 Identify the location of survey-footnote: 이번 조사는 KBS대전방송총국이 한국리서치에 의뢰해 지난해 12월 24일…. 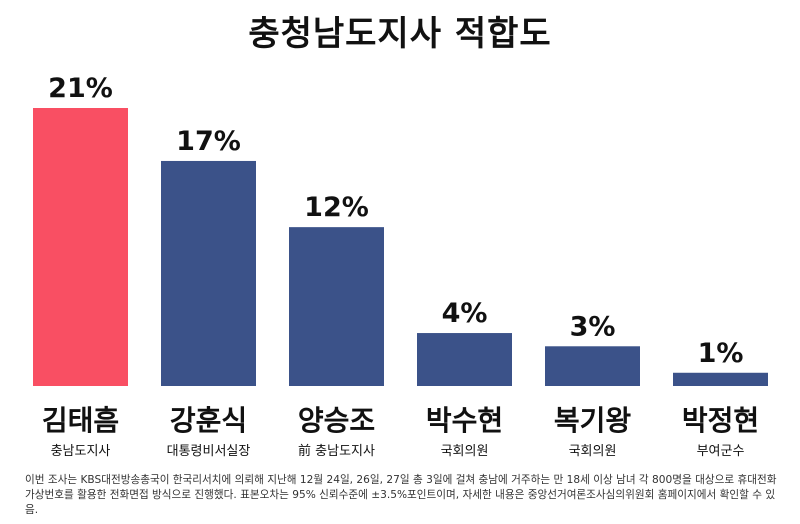
(401, 495).